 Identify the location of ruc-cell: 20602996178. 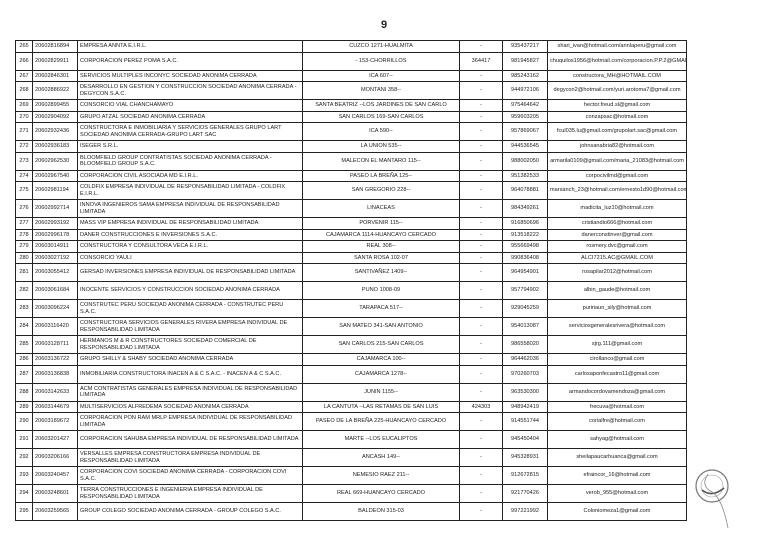
(55, 234).